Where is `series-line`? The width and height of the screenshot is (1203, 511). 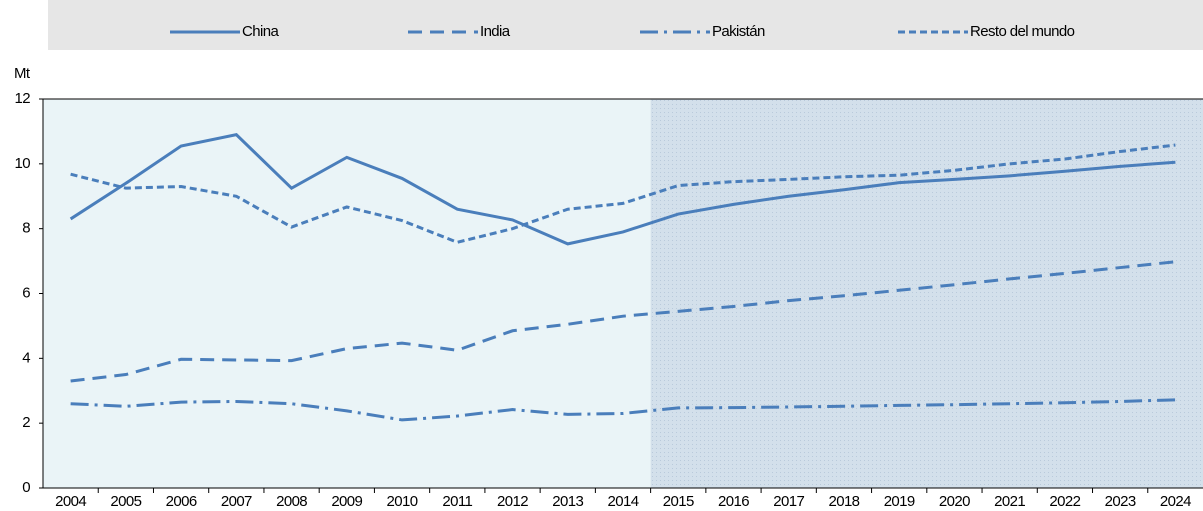
series-line is located at coordinates (623, 410).